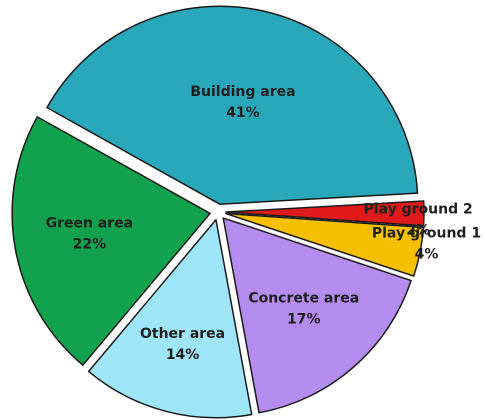 This screenshot has width=485, height=420. What do you see at coordinates (243, 113) in the screenshot?
I see `slice-percent-building-area: 41%` at bounding box center [243, 113].